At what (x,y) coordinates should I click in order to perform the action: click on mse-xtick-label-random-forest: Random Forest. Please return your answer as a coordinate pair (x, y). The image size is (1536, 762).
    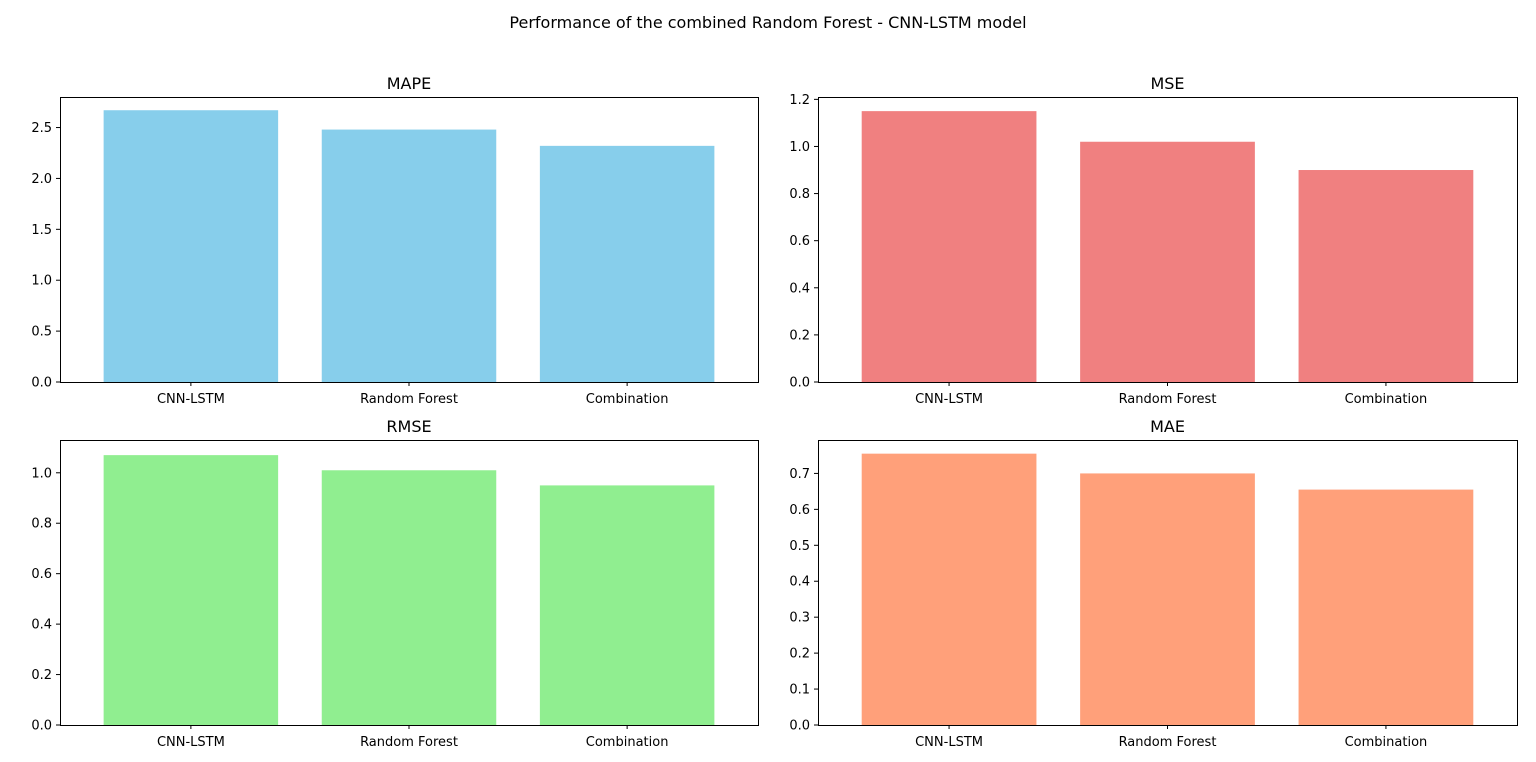
    Looking at the image, I should click on (1168, 399).